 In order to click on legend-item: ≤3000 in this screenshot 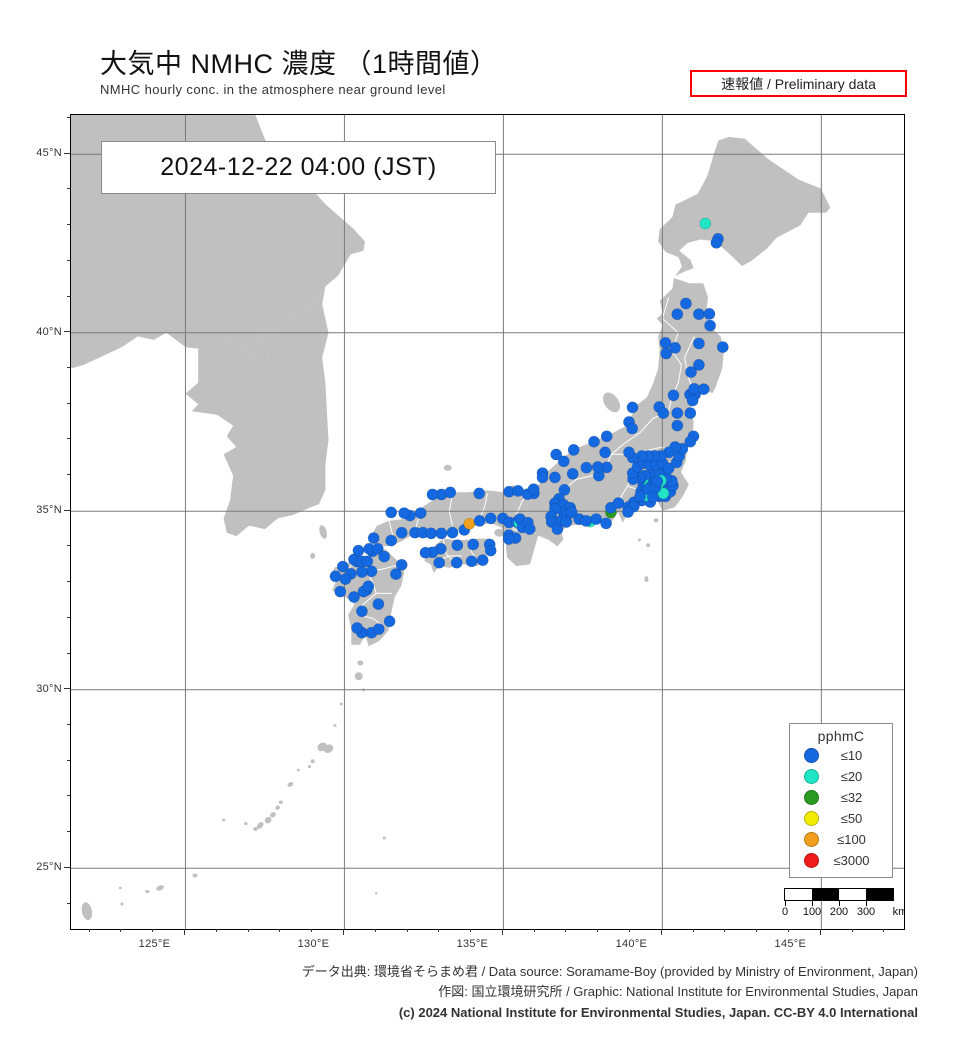, I will do `click(841, 860)`.